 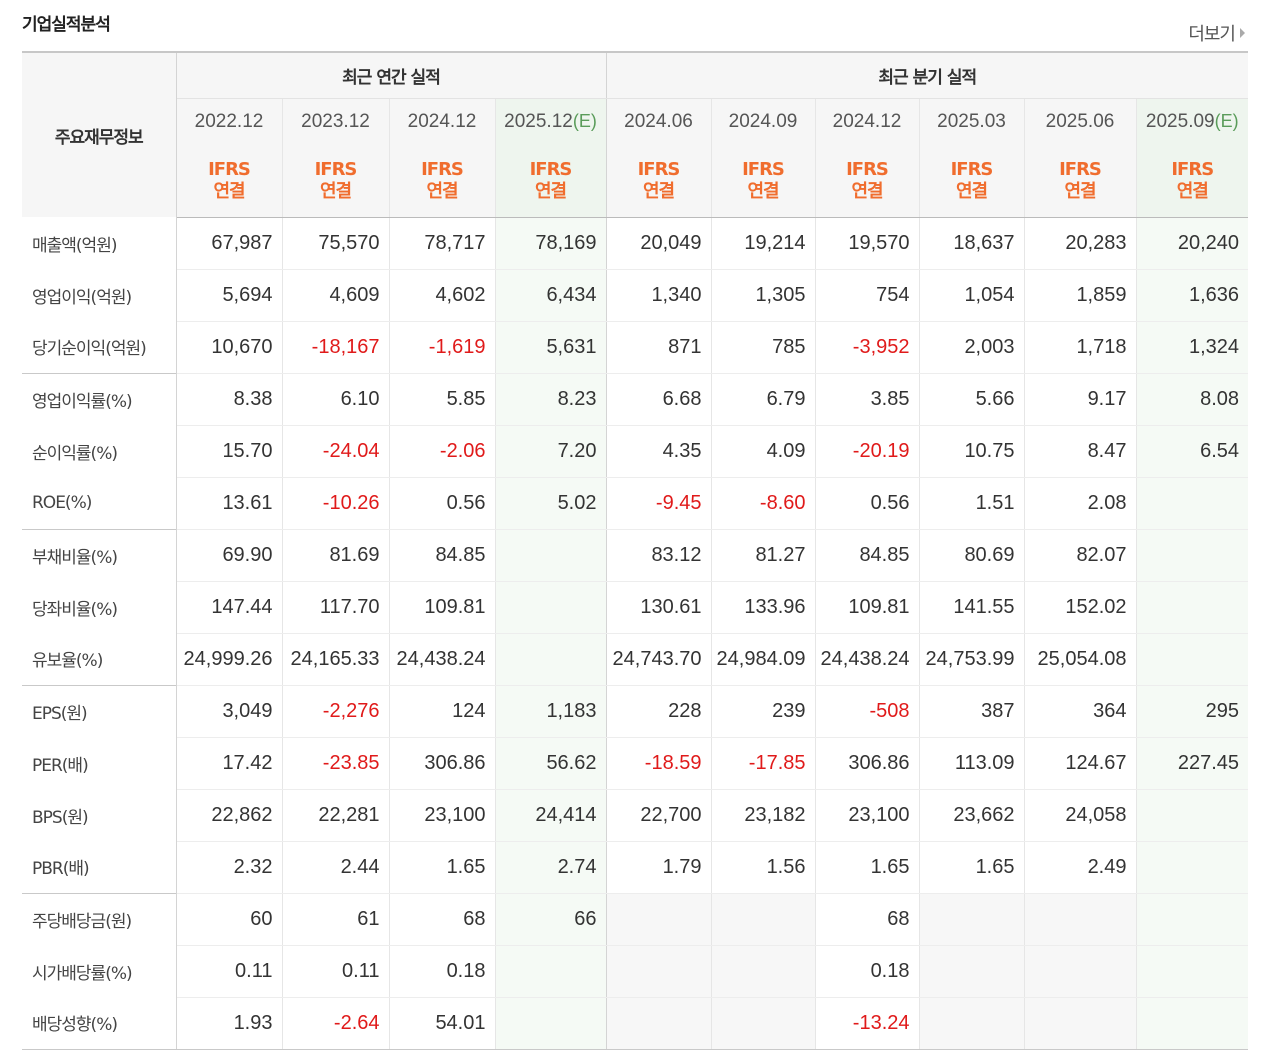 I want to click on value-cell: 22,281, so click(x=335, y=815).